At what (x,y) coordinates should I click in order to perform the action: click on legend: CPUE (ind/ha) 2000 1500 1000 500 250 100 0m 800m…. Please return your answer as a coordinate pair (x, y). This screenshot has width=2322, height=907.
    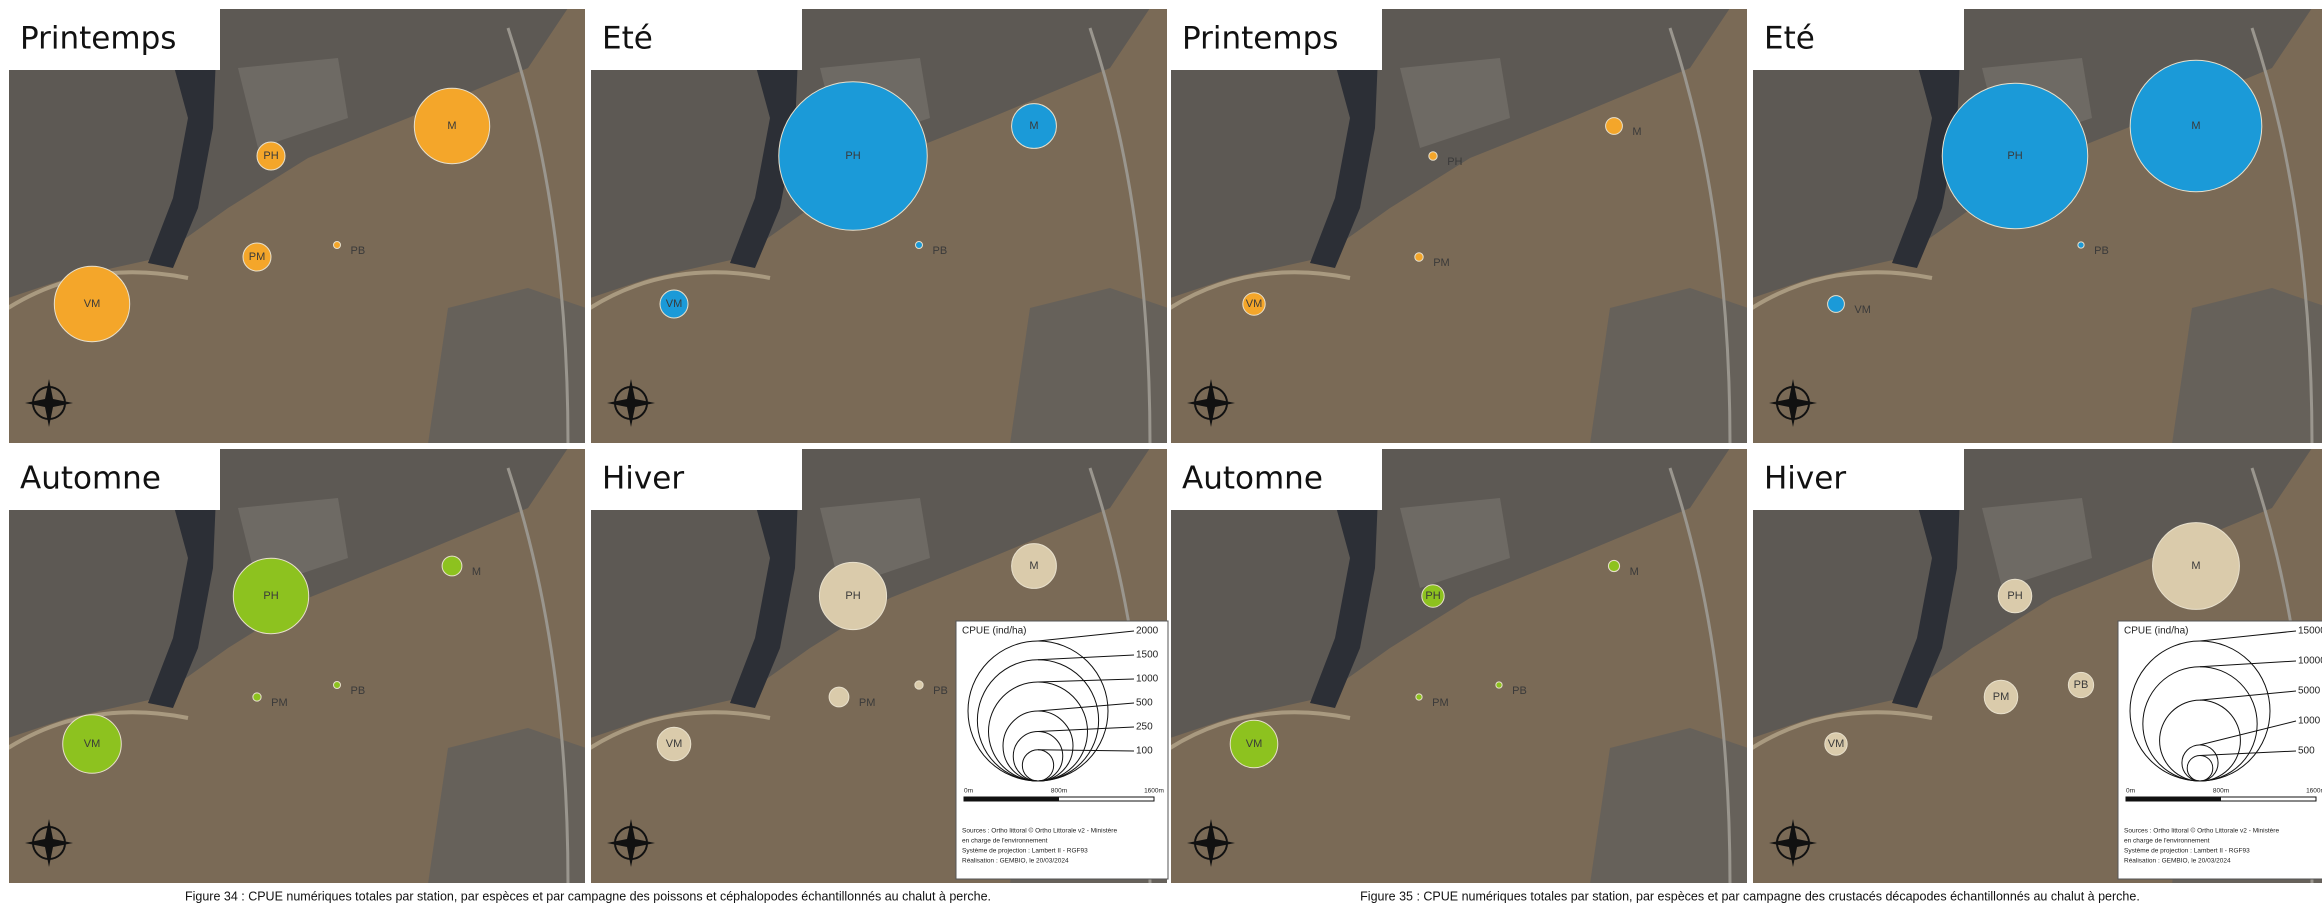
    Looking at the image, I should click on (1062, 750).